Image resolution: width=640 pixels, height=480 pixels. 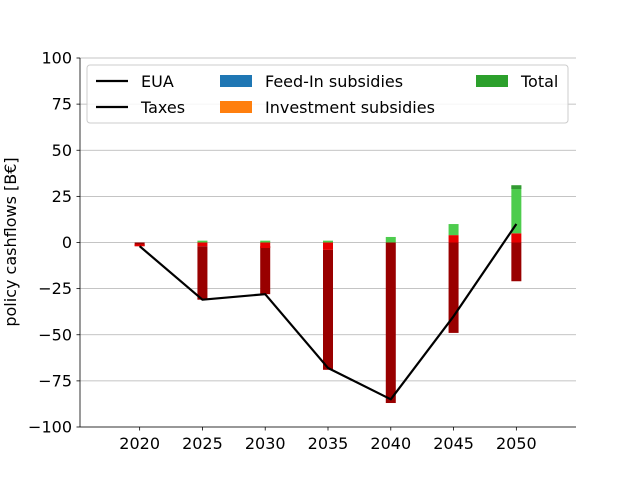 I want to click on x-tick-label: 2025, so click(x=202, y=443).